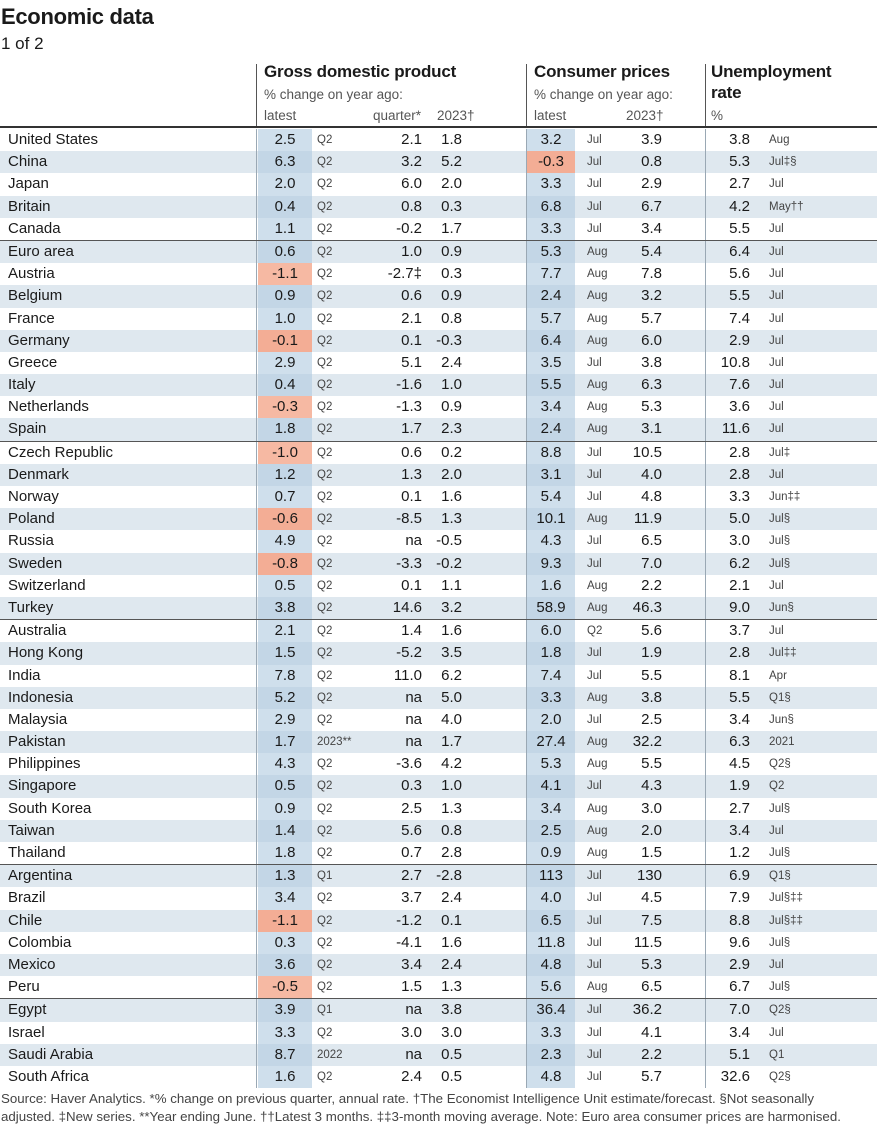 This screenshot has width=877, height=1133. What do you see at coordinates (551, 541) in the screenshot?
I see `cpi-latest: 4.3` at bounding box center [551, 541].